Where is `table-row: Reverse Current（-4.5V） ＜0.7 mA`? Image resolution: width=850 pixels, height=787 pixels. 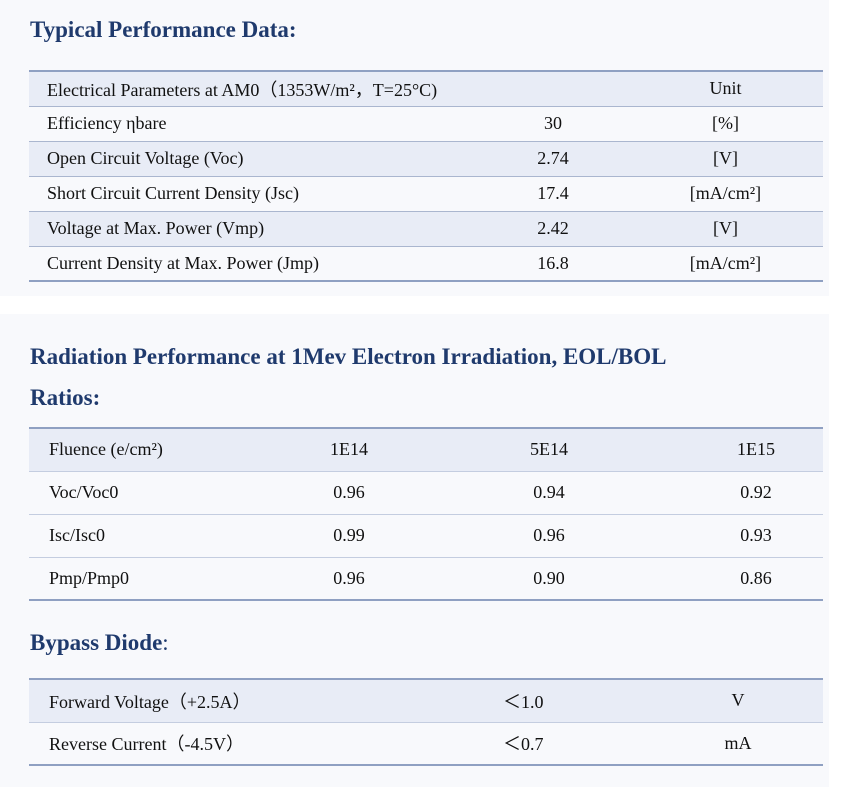 table-row: Reverse Current（-4.5V） ＜0.7 mA is located at coordinates (426, 743).